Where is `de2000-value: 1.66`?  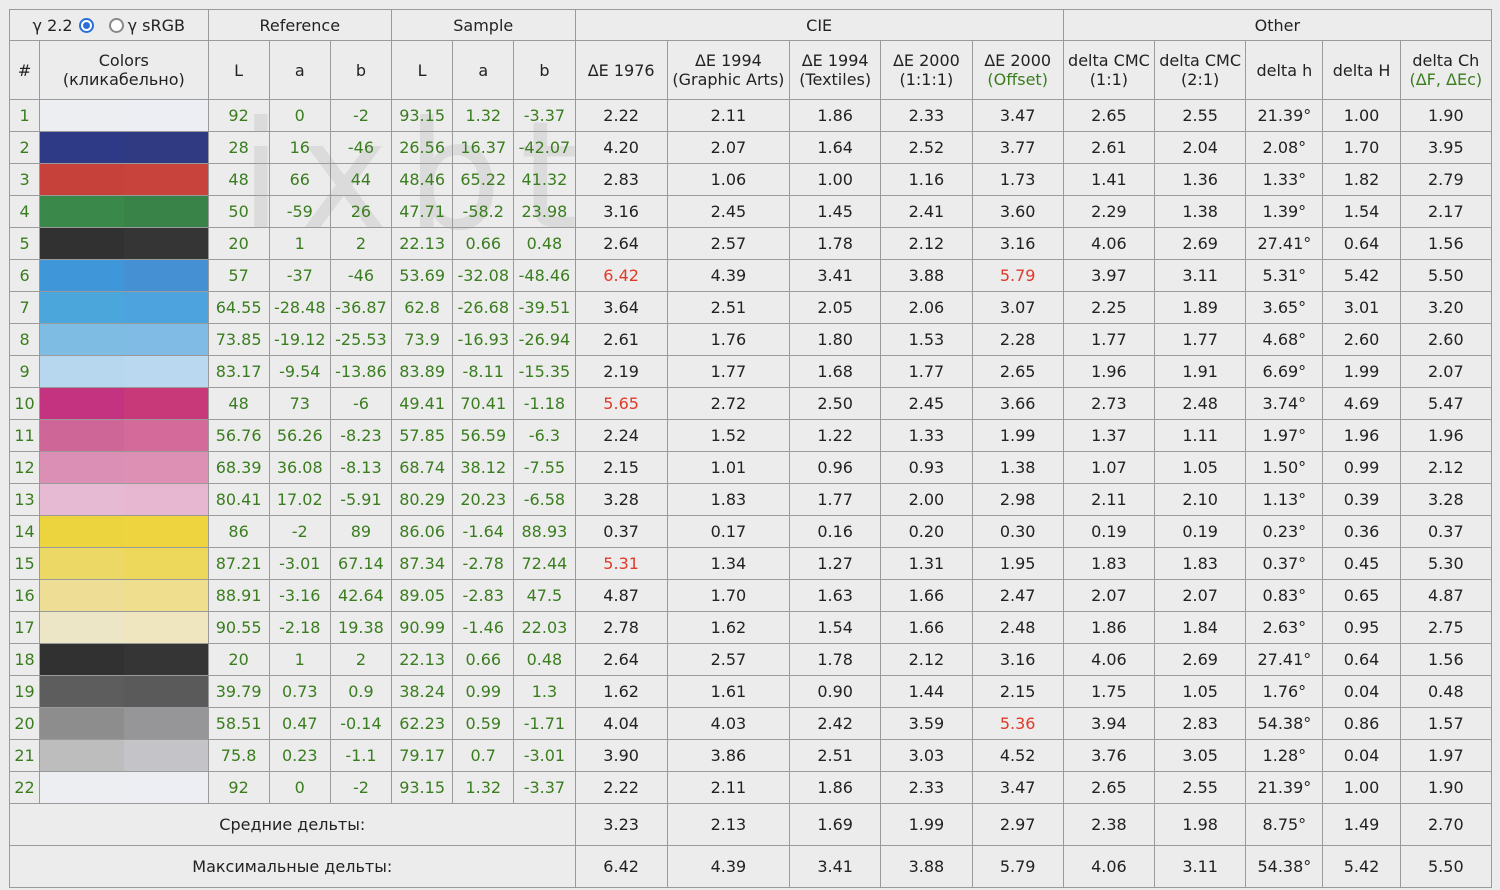
de2000-value: 1.66 is located at coordinates (926, 627).